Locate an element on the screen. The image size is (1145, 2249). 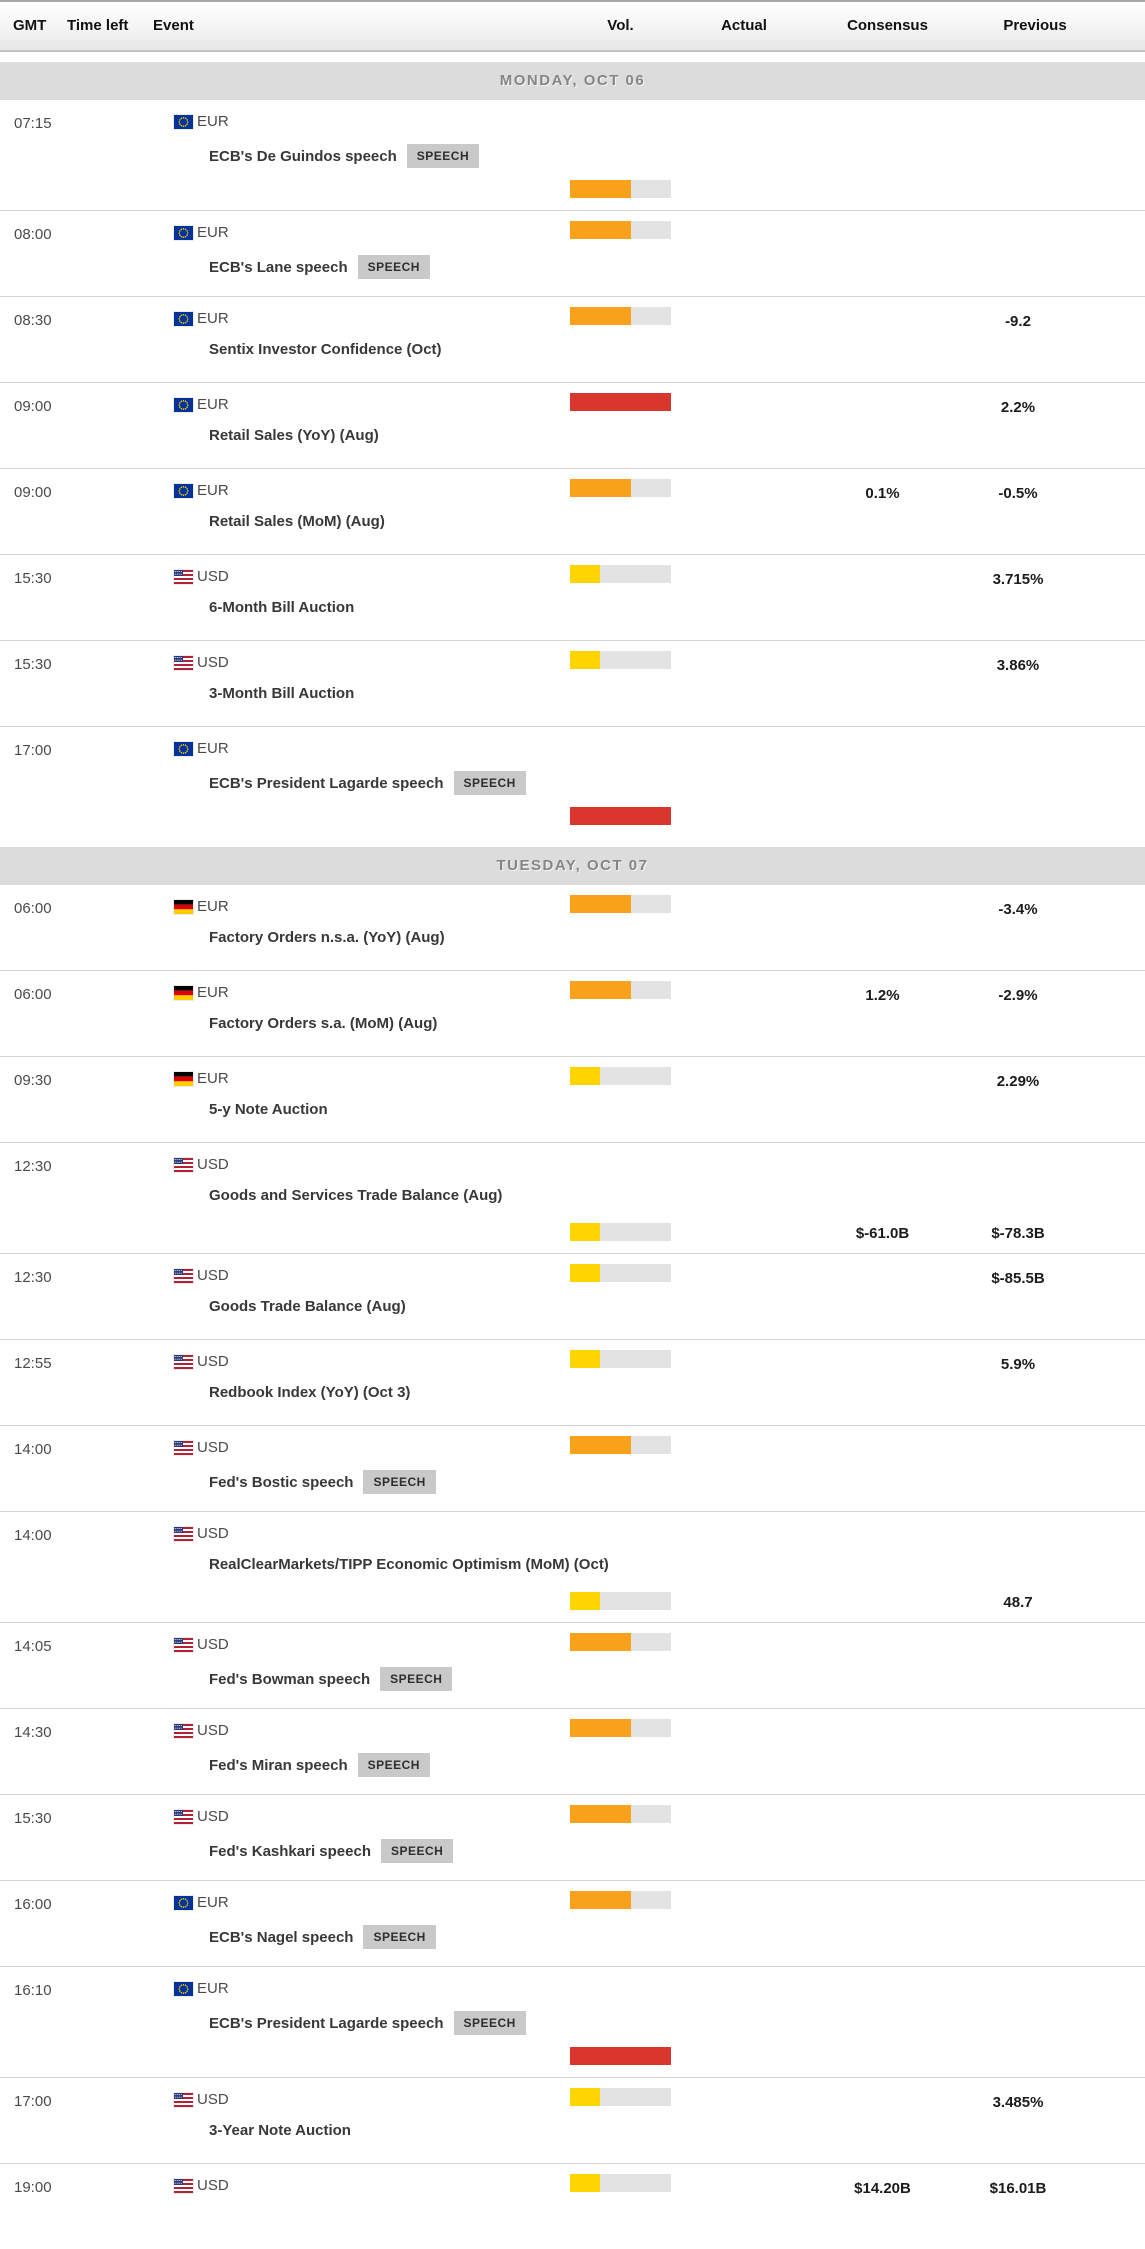
event-line: ECB's De Guindos speech SPEECH is located at coordinates (344, 156).